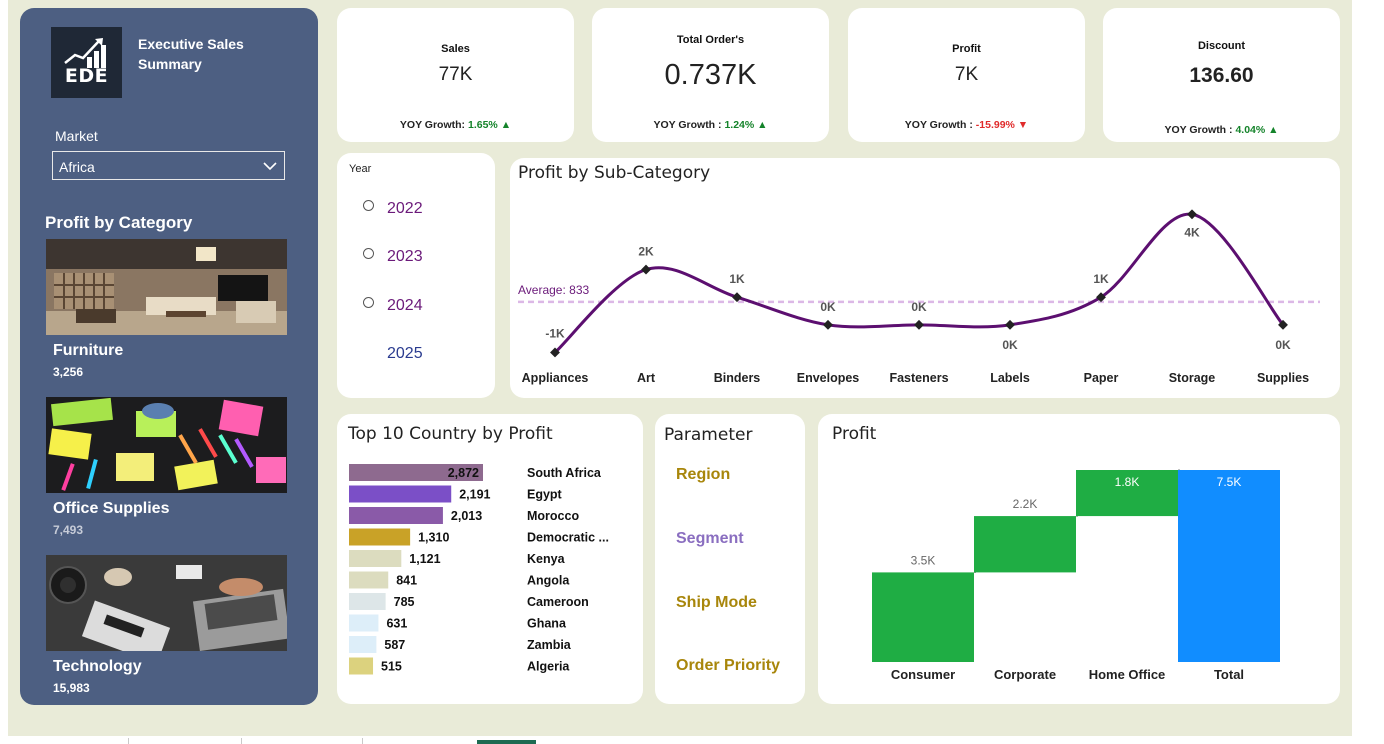  I want to click on market-label: Market, so click(76, 136).